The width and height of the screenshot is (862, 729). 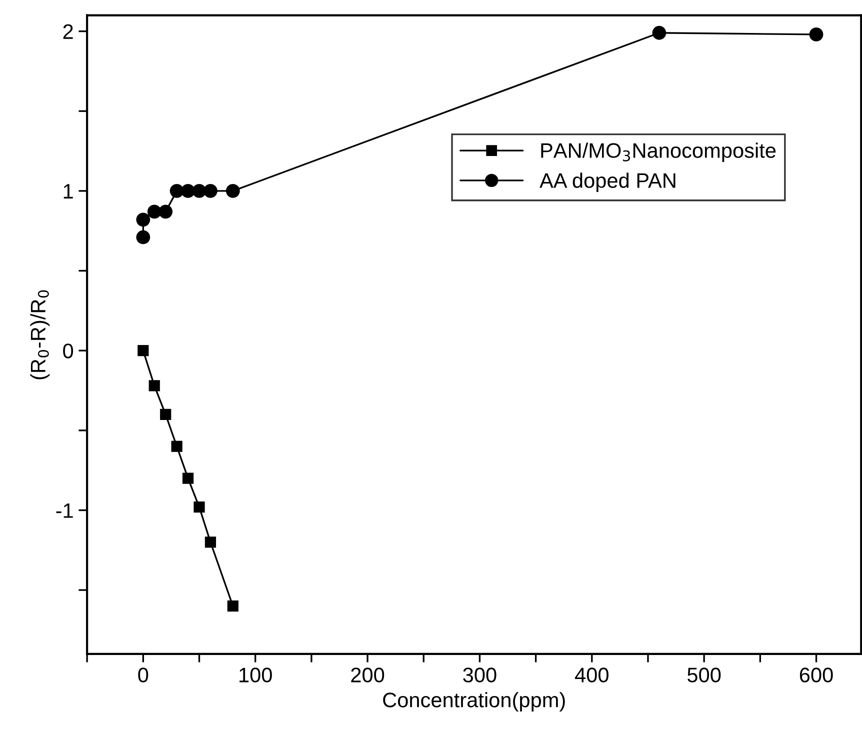 I want to click on legend-label: AA doped PAN, so click(x=608, y=182).